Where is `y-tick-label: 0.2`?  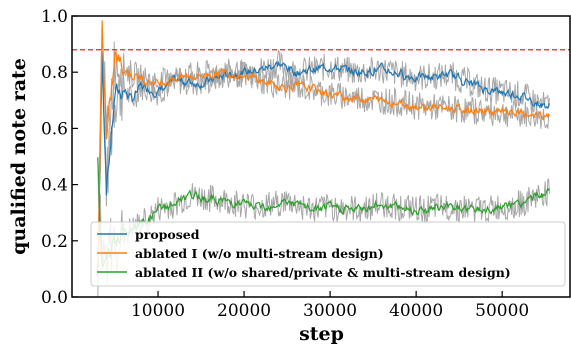
y-tick-label: 0.2 is located at coordinates (54, 242).